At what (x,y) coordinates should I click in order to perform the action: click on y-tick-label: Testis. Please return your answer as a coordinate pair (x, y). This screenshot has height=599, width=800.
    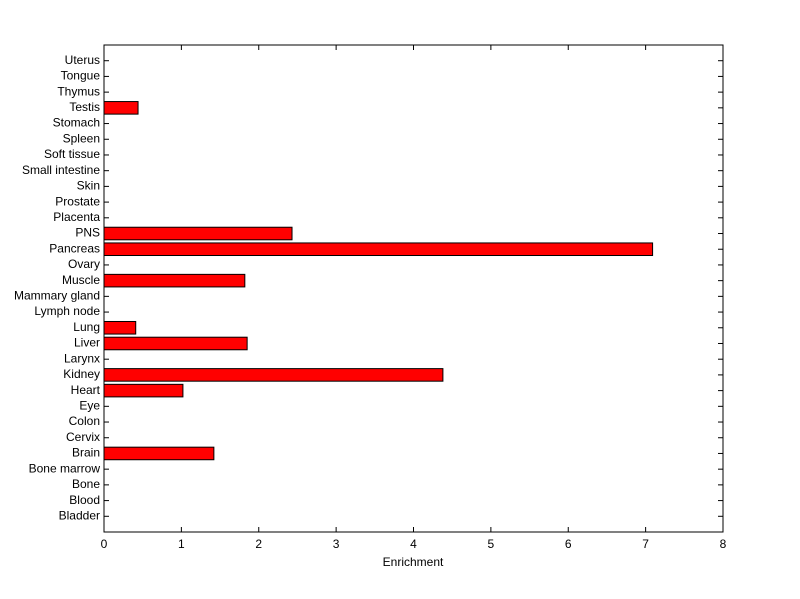
    Looking at the image, I should click on (84, 107).